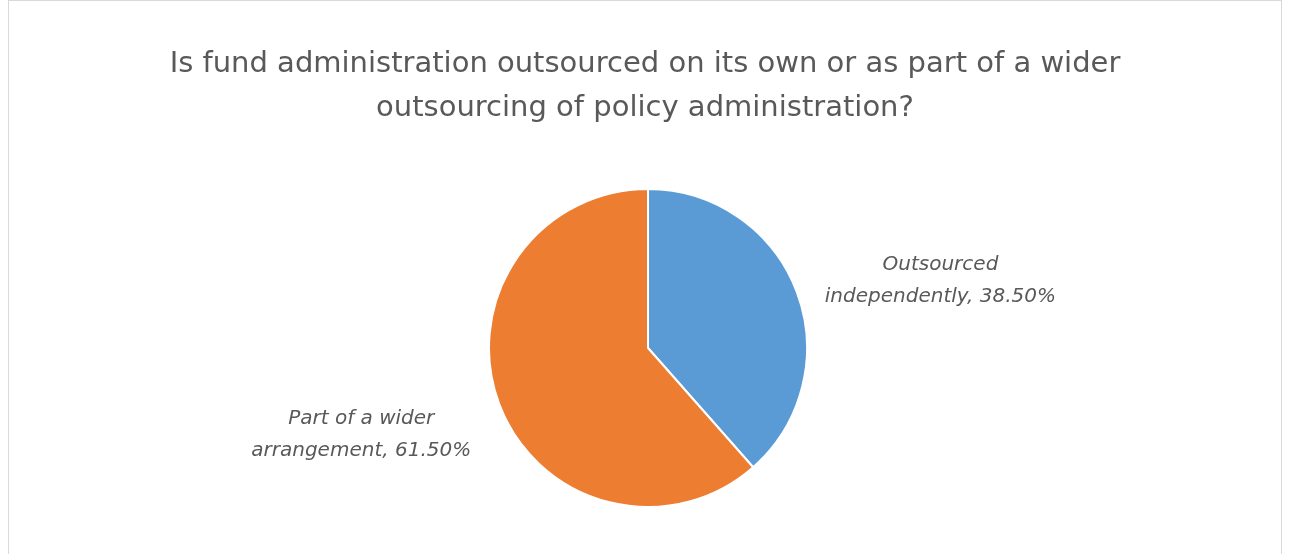 This screenshot has height=554, width=1290. What do you see at coordinates (361, 433) in the screenshot?
I see `slice-label: Part of a wider arrangement, 61.50%` at bounding box center [361, 433].